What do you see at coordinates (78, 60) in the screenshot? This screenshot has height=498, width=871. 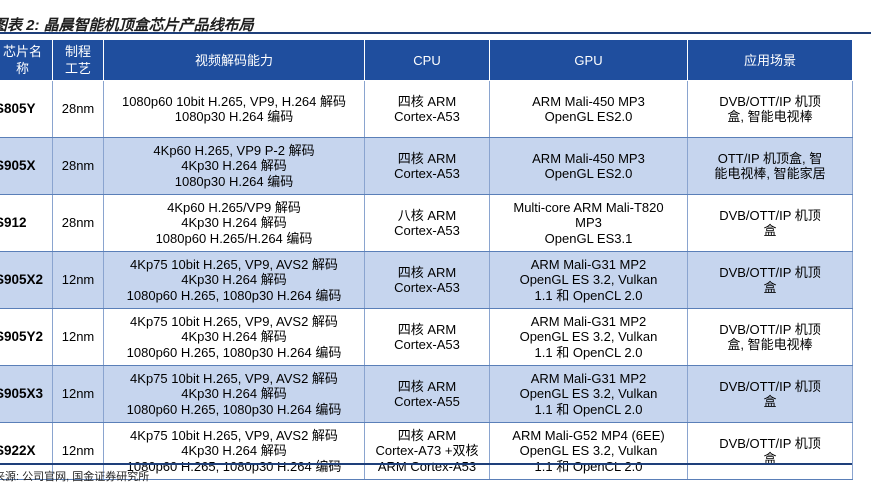 I see `header-process: 制程 工艺` at bounding box center [78, 60].